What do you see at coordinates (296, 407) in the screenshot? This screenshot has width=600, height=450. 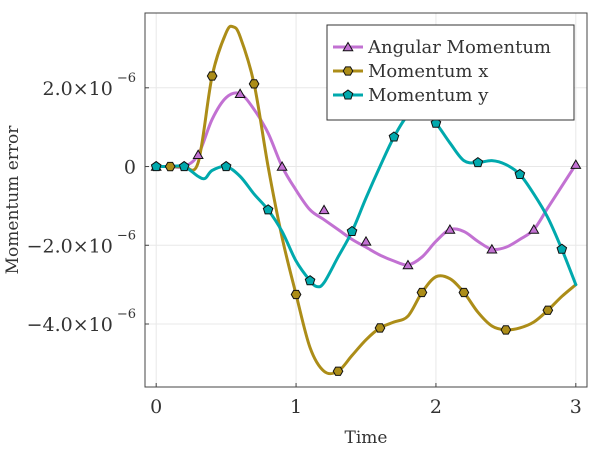 I see `x-tick-label: 1` at bounding box center [296, 407].